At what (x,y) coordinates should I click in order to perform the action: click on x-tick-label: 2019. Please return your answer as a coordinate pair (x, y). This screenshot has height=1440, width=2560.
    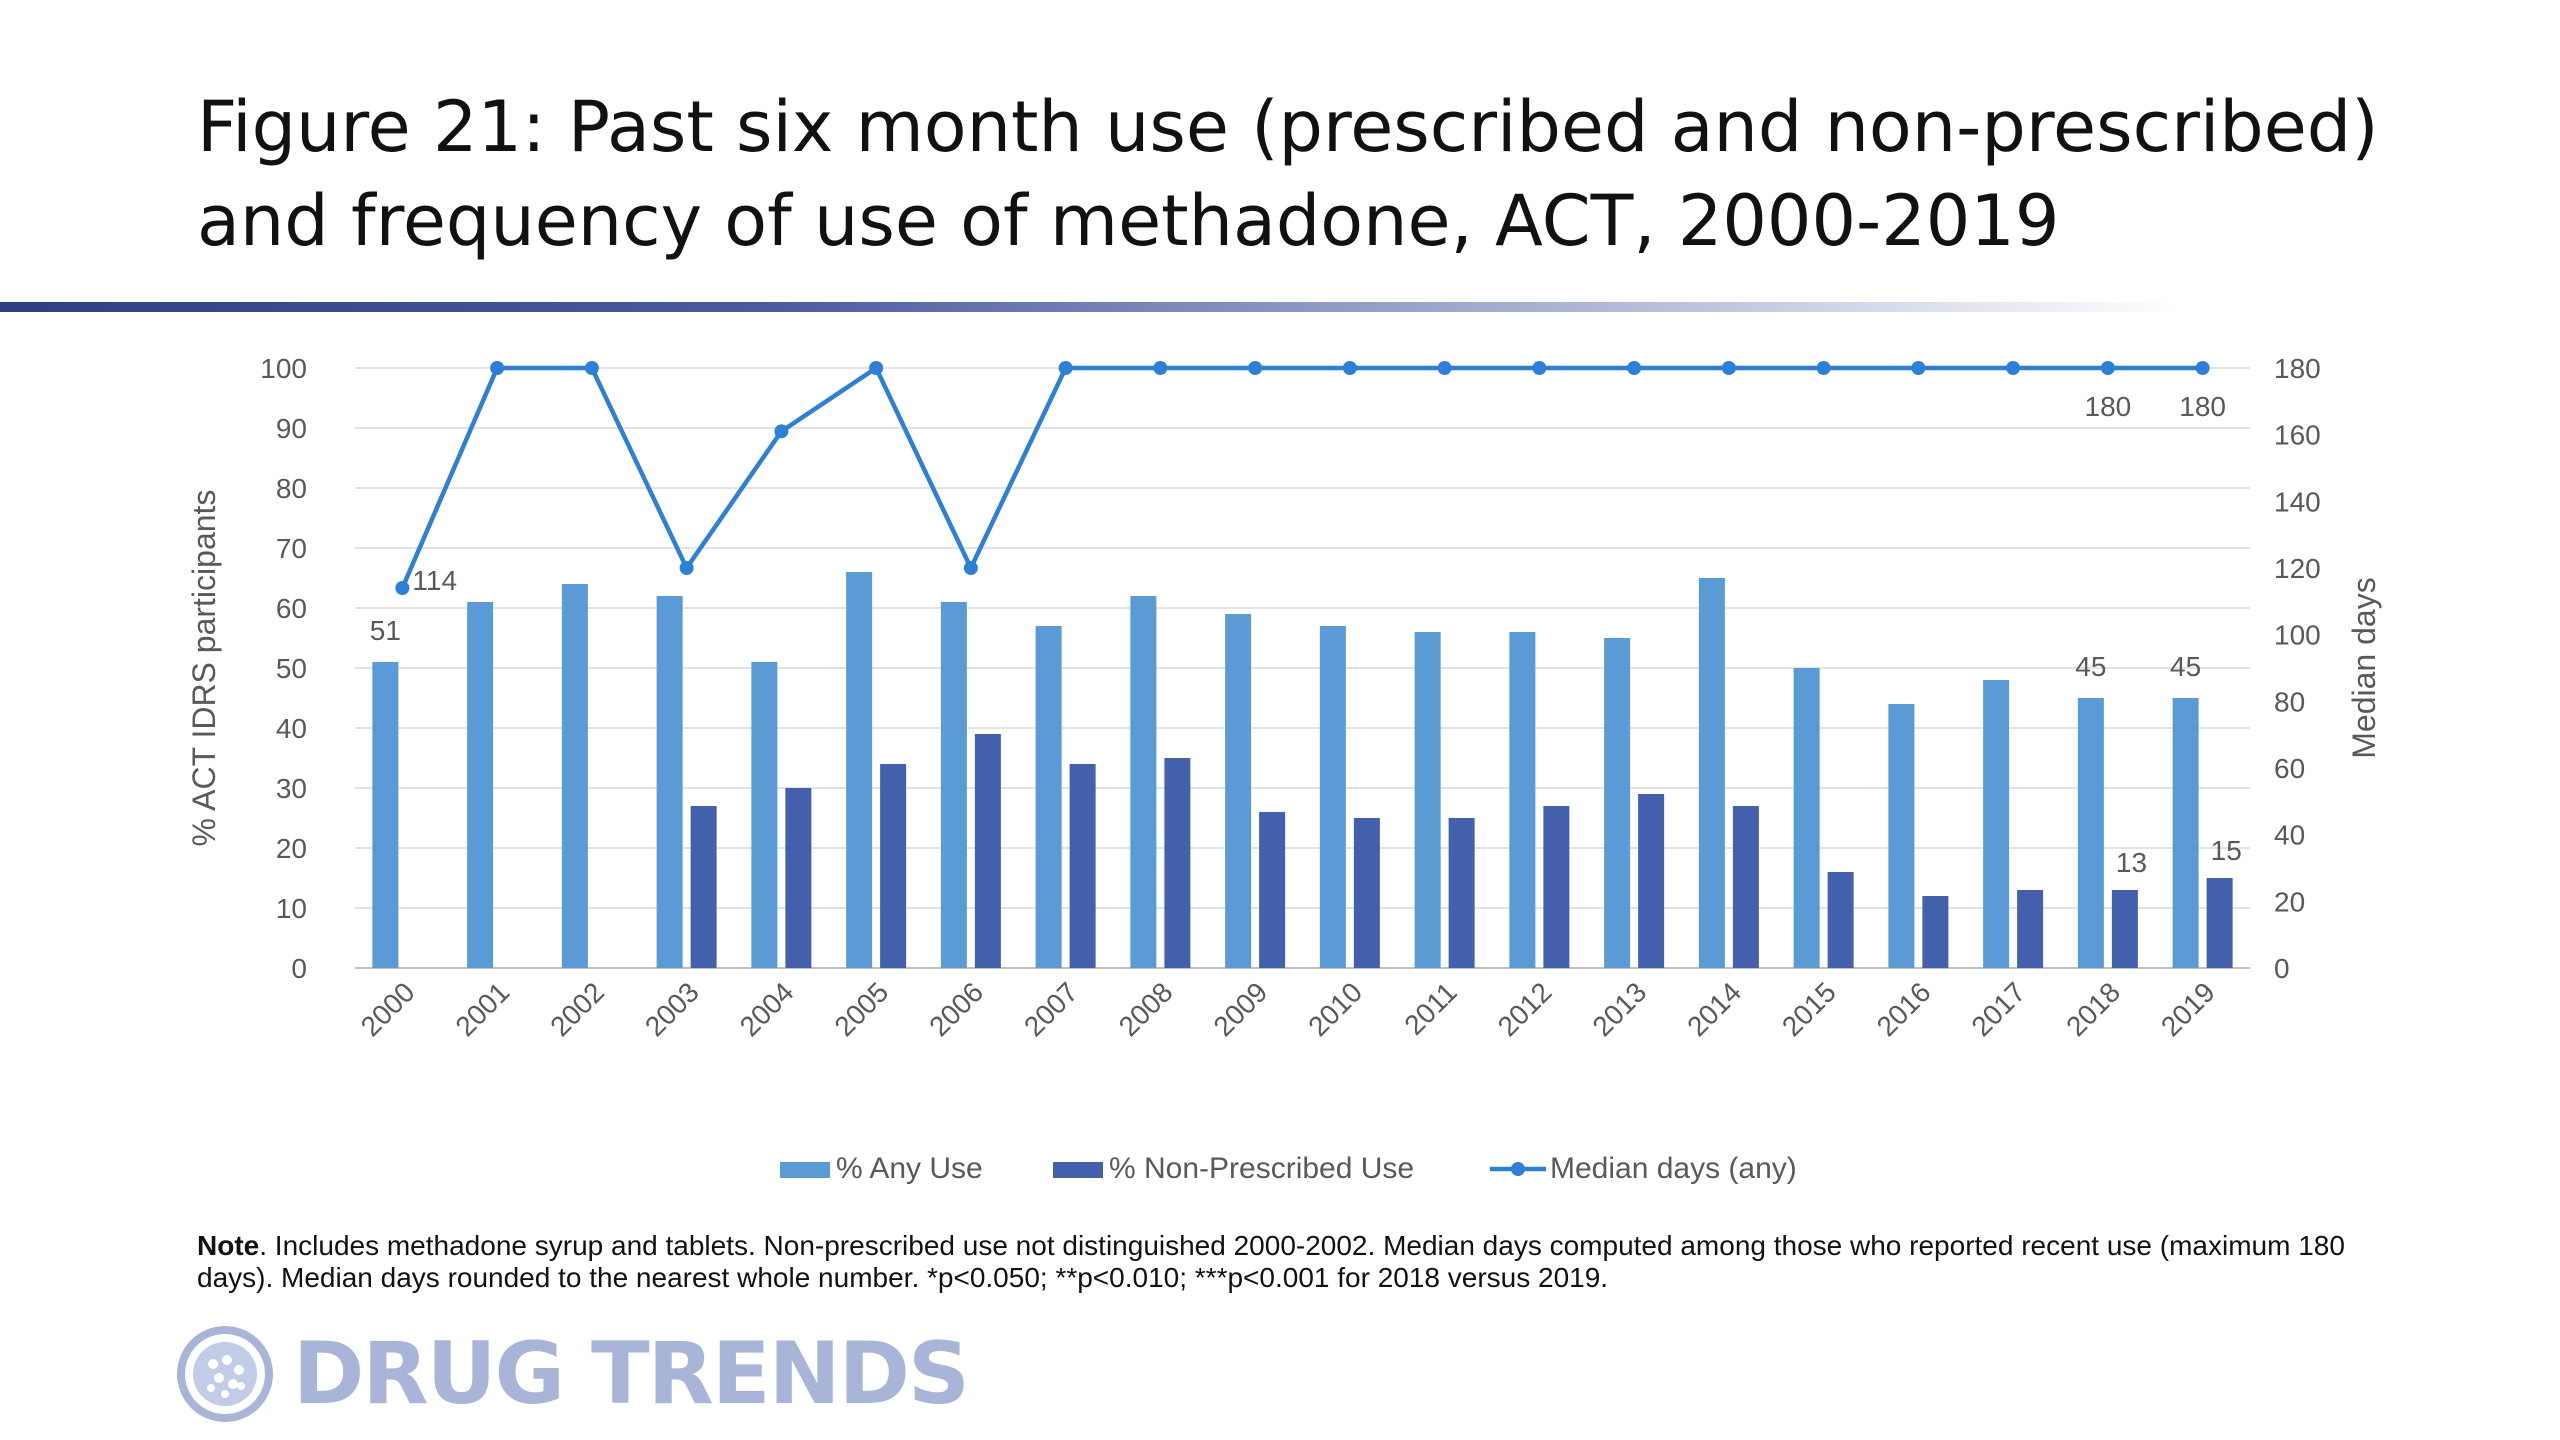
    Looking at the image, I should click on (2188, 1009).